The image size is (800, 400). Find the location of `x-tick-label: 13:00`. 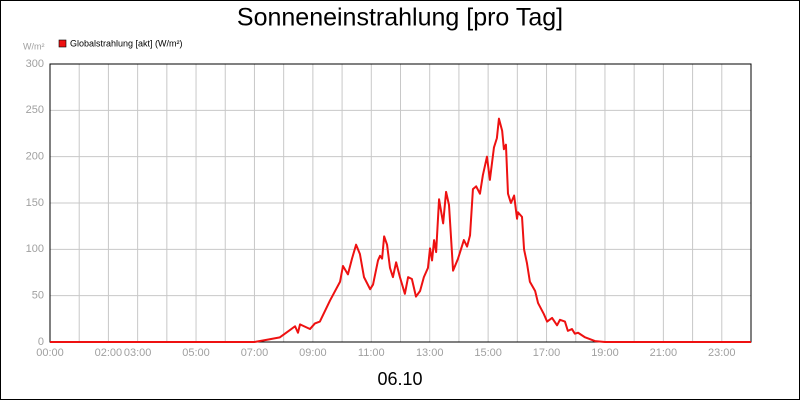

x-tick-label: 13:00 is located at coordinates (430, 353).